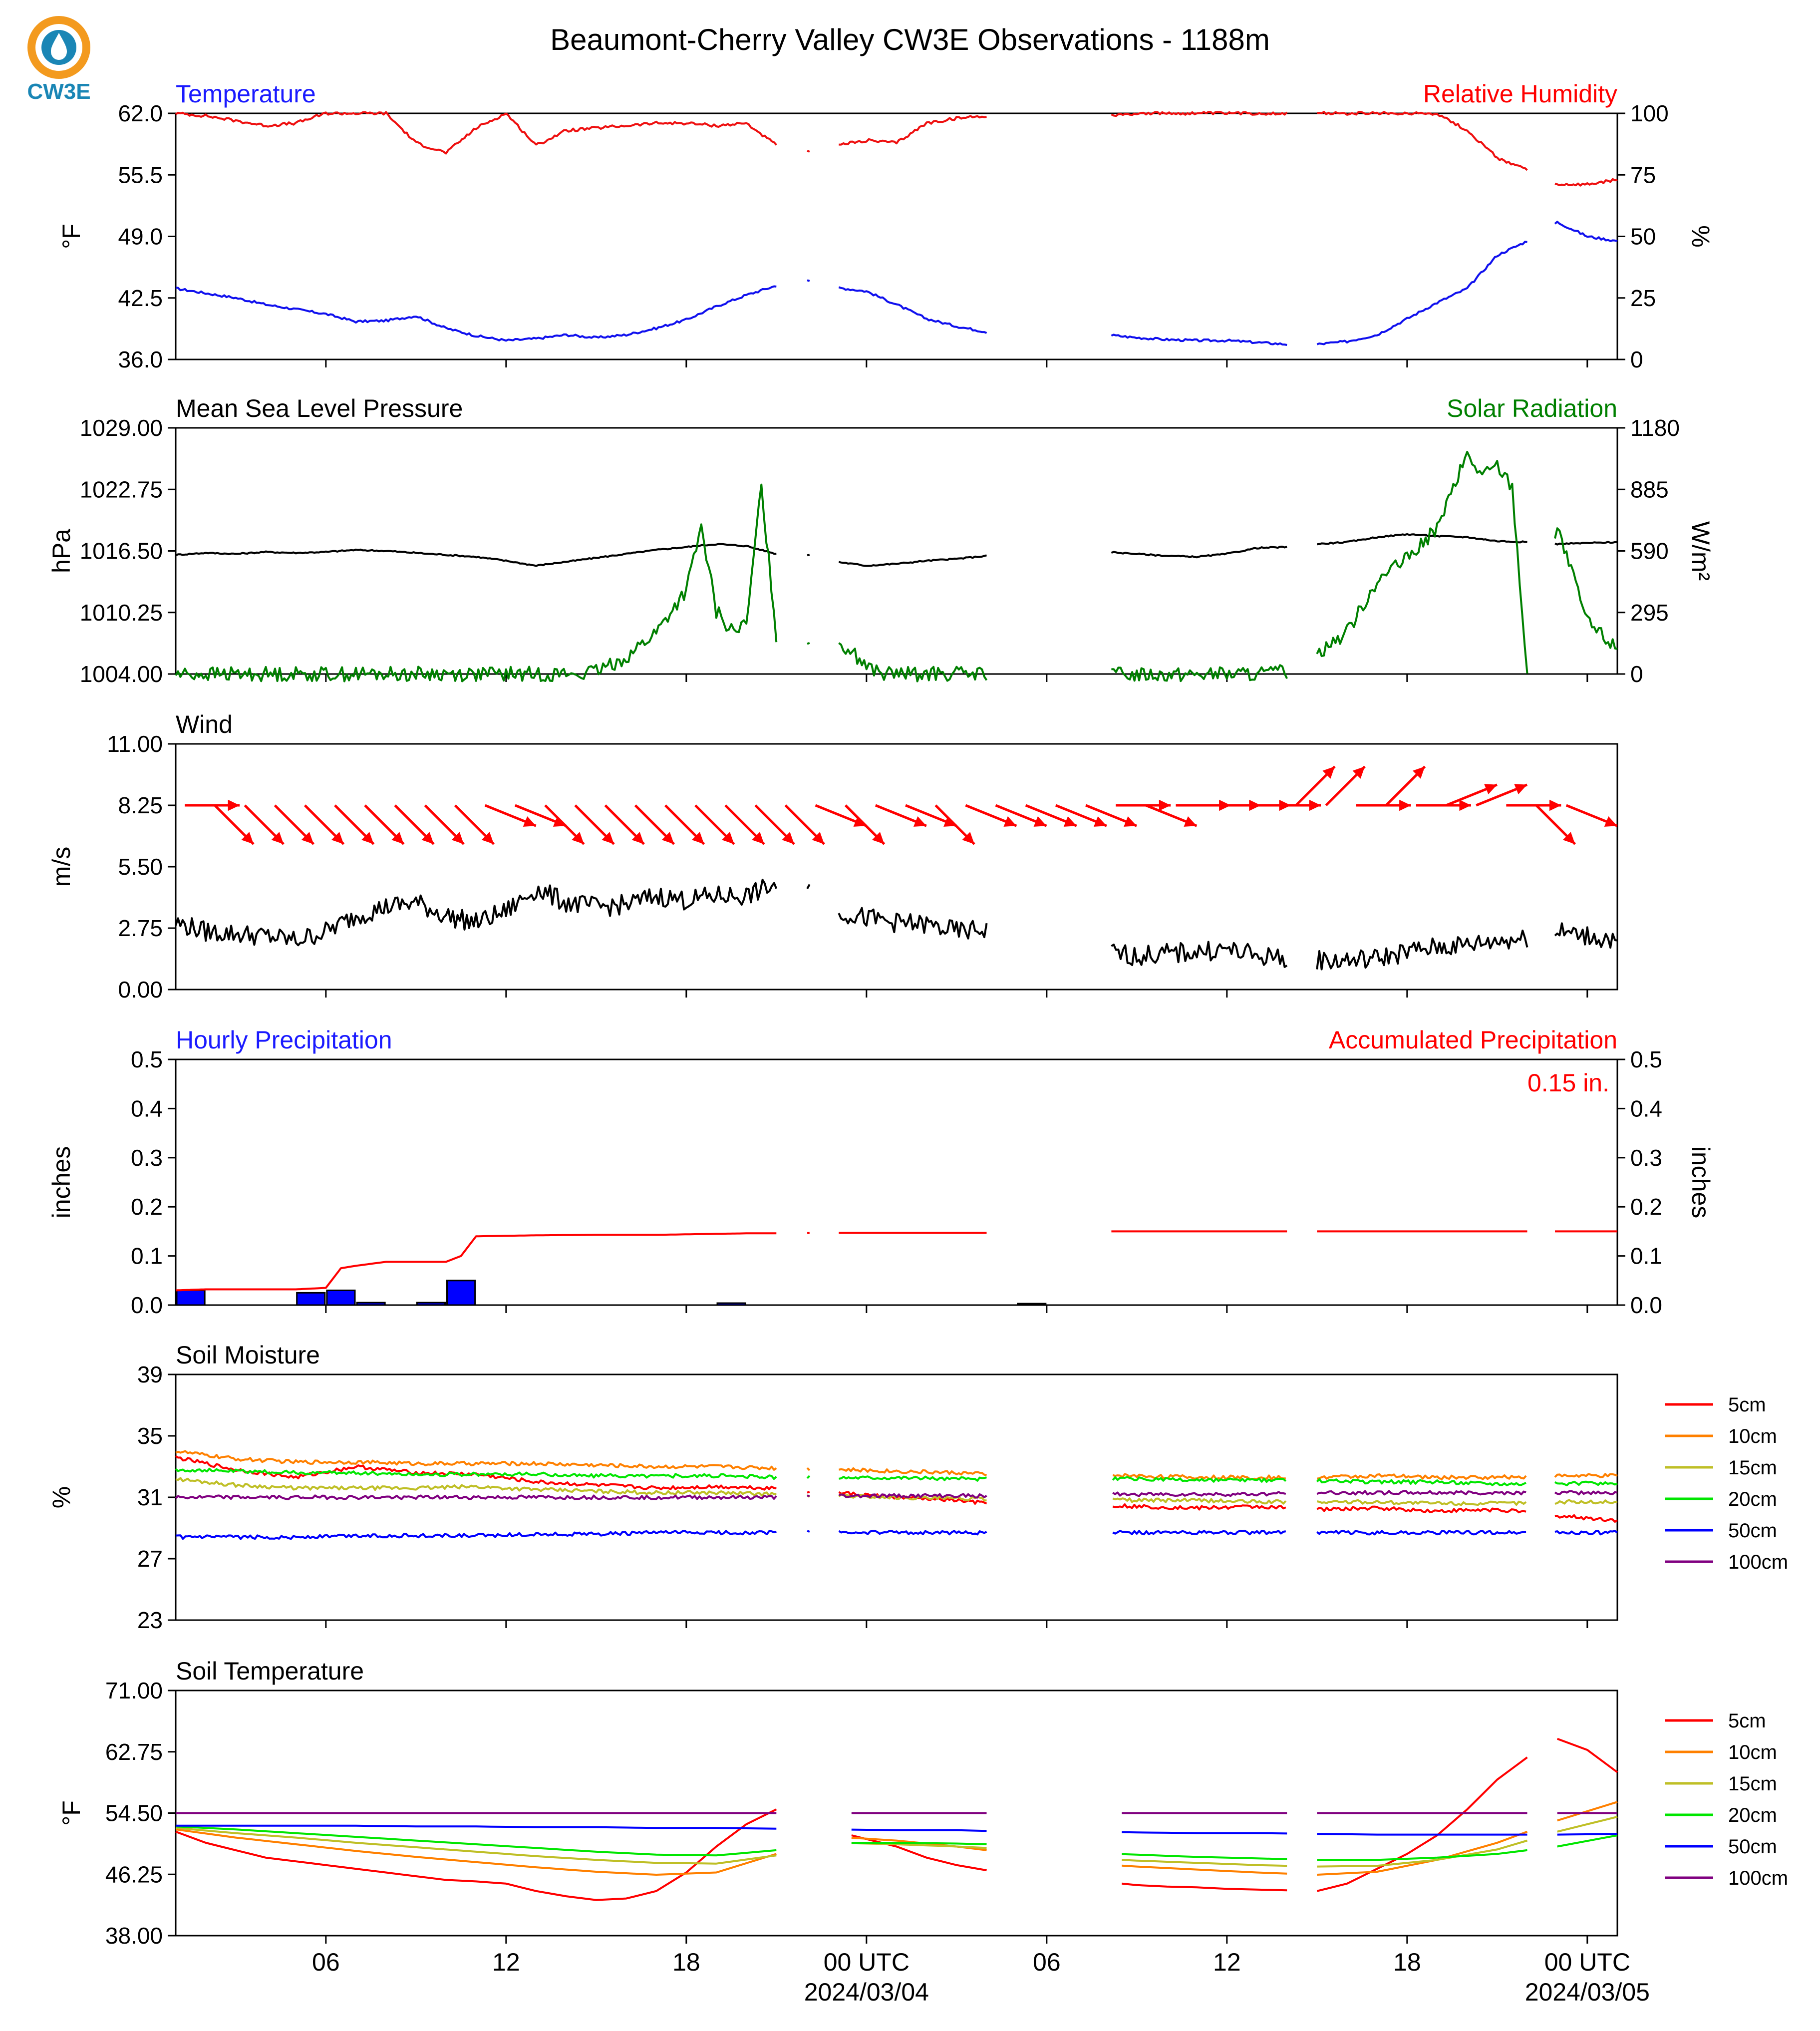  What do you see at coordinates (1649, 613) in the screenshot?
I see `y-tick-label-right: 295` at bounding box center [1649, 613].